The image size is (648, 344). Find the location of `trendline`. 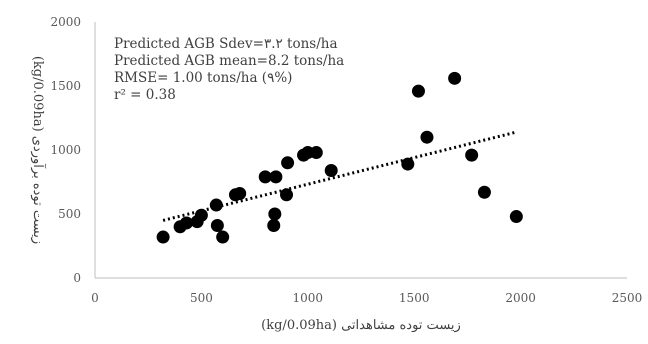

trendline is located at coordinates (339, 176).